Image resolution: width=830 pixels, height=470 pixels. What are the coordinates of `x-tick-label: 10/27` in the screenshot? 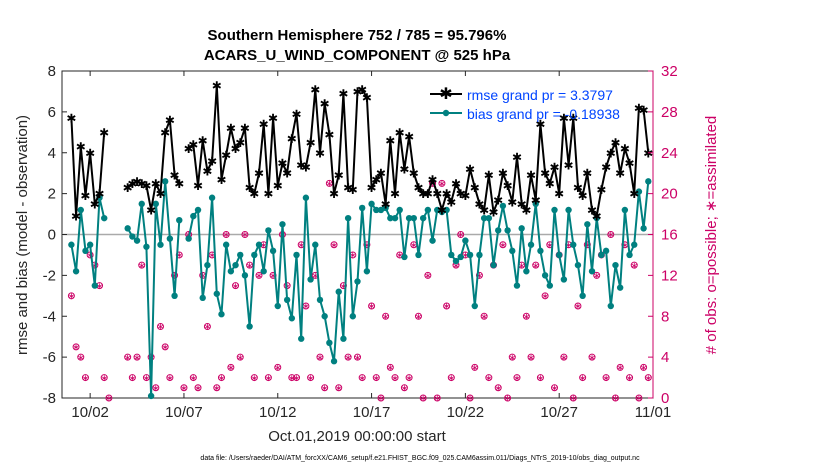 It's located at (559, 412).